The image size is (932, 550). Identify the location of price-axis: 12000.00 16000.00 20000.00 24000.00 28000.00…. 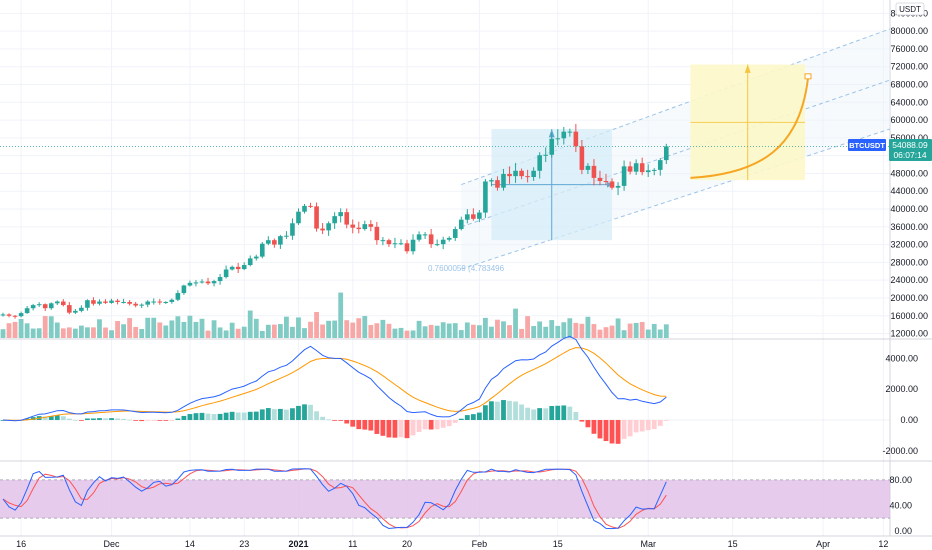
(905, 272).